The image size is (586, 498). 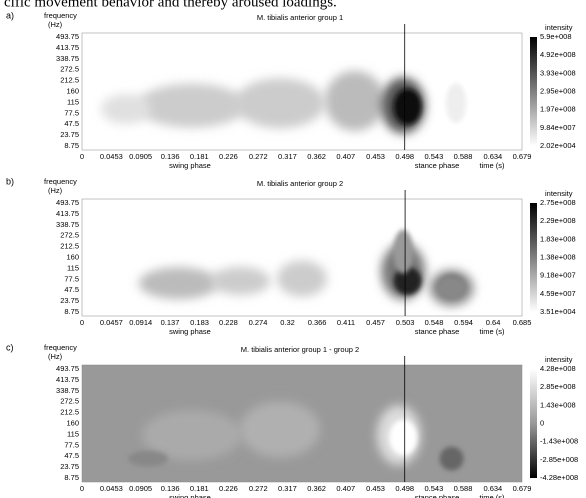 What do you see at coordinates (10, 15) in the screenshot?
I see `panel-label: a)` at bounding box center [10, 15].